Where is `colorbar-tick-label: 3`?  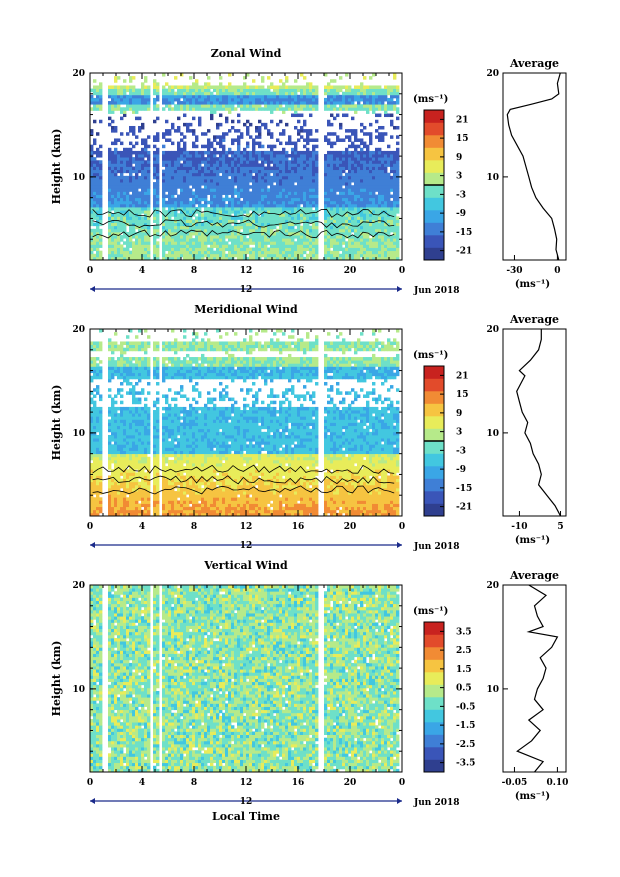
colorbar-tick-label: 3 is located at coordinates (459, 177).